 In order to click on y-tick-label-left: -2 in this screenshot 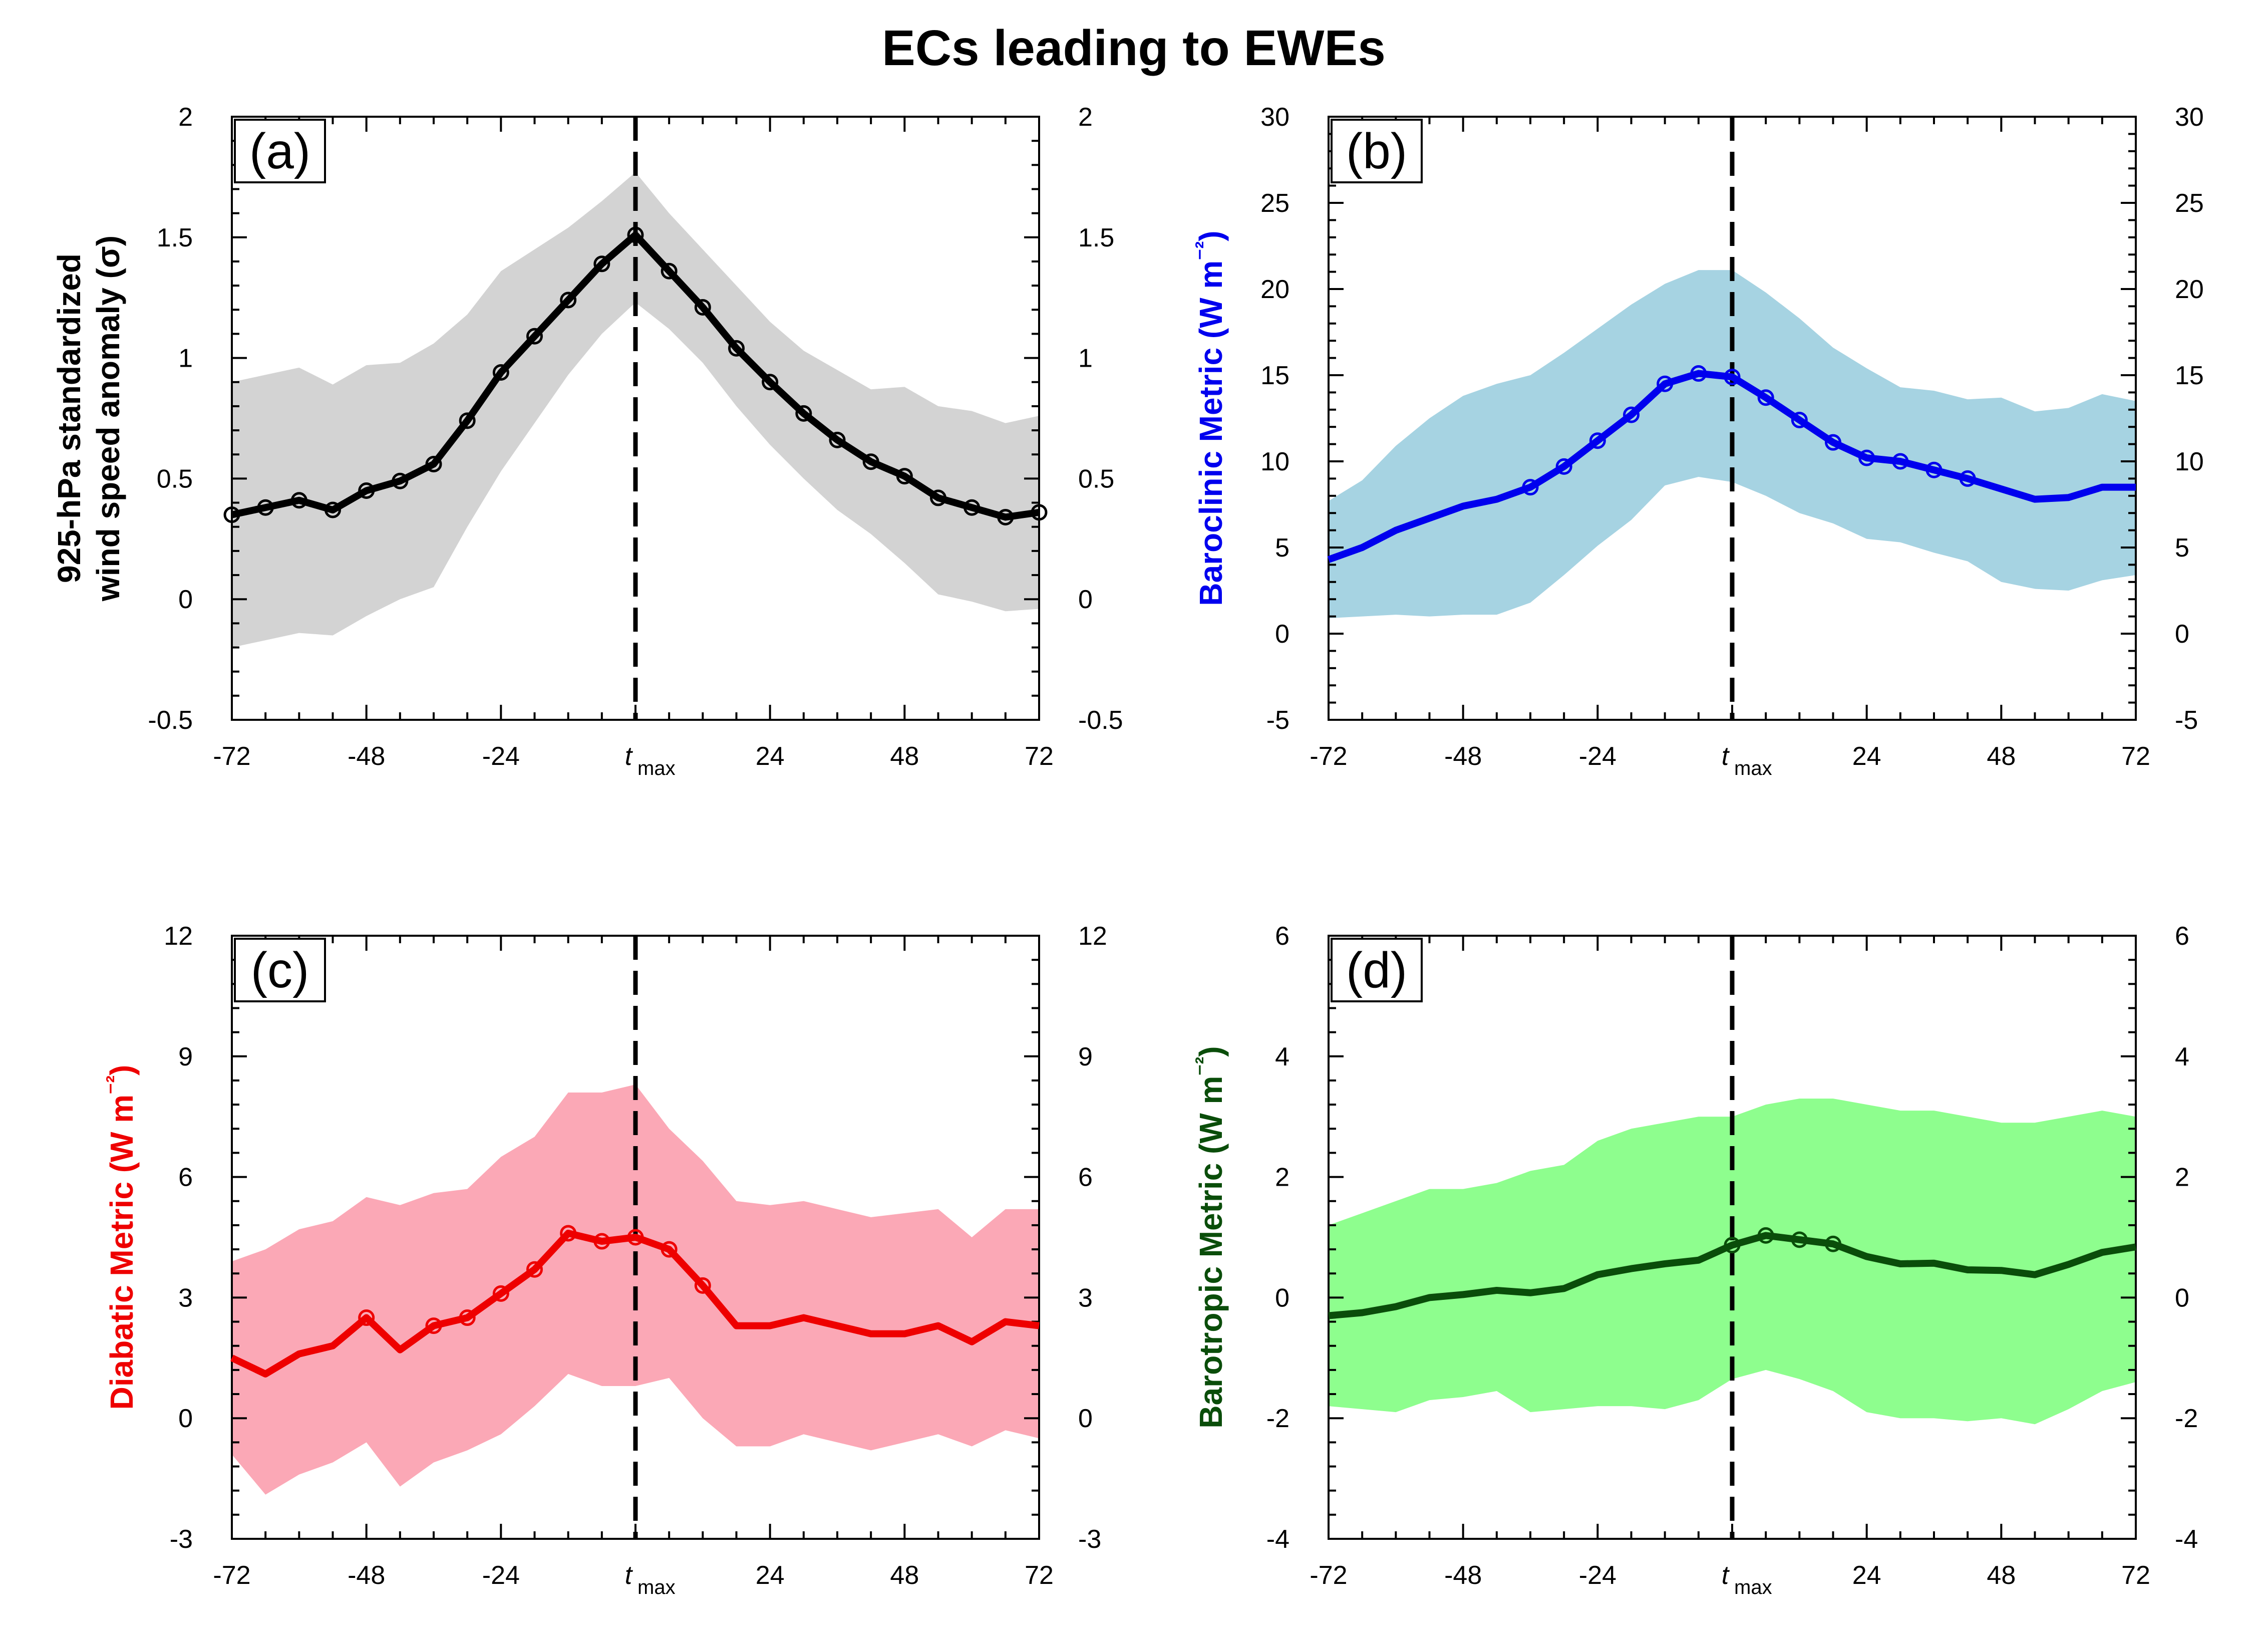, I will do `click(1277, 1418)`.